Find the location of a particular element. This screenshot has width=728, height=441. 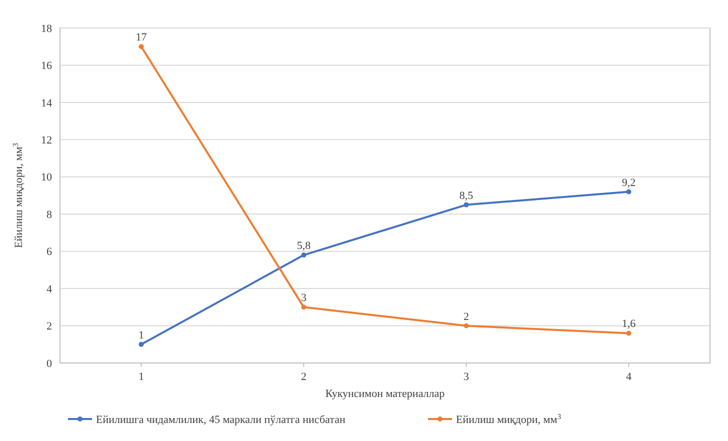

data-label: 2 is located at coordinates (466, 316).